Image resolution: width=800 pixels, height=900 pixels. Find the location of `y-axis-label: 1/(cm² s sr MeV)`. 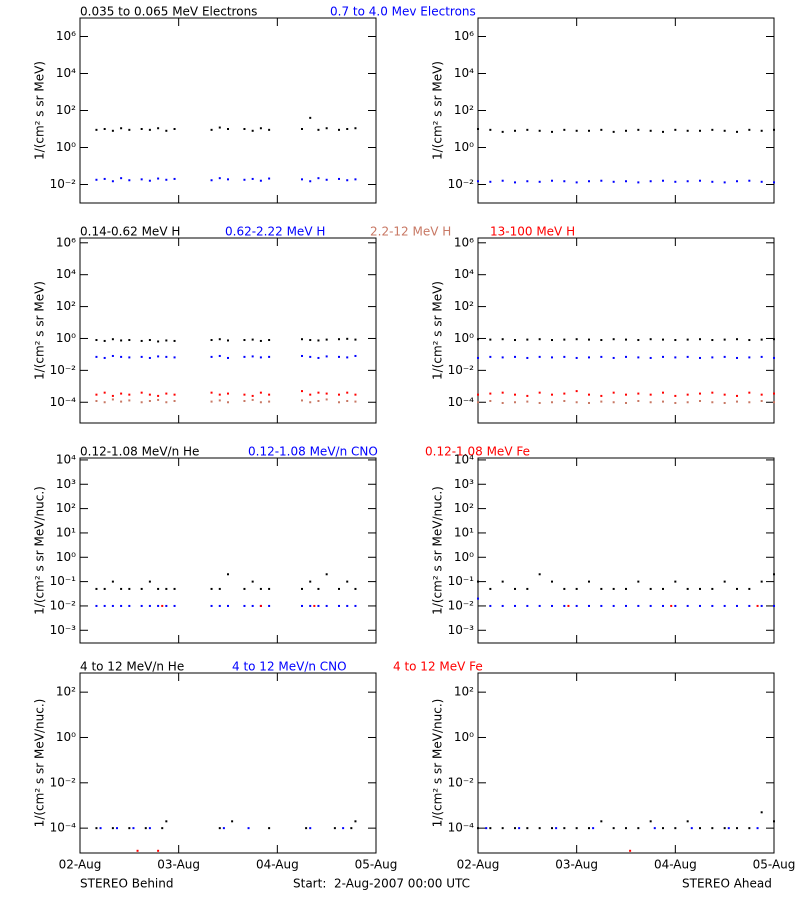

y-axis-label: 1/(cm² s sr MeV) is located at coordinates (40, 110).